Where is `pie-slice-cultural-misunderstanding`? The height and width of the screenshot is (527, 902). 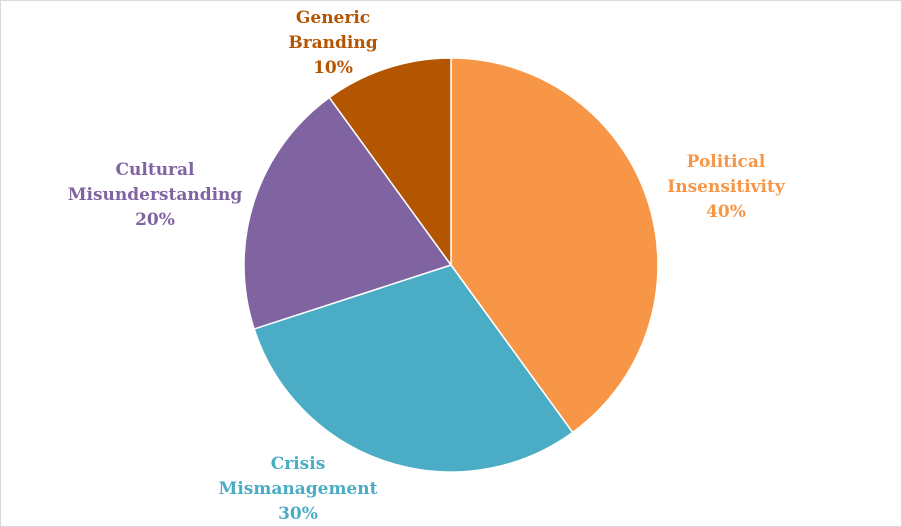
pie-slice-cultural-misunderstanding is located at coordinates (348, 213).